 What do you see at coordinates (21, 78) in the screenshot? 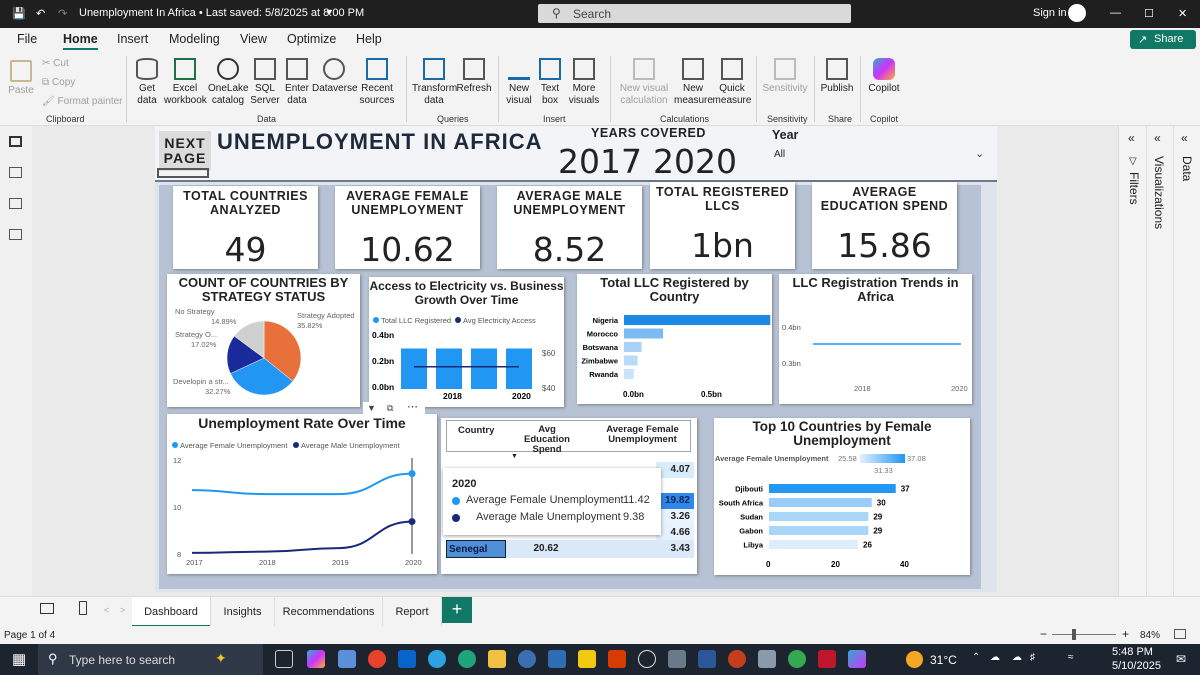
I see `paste-button: Paste` at bounding box center [21, 78].